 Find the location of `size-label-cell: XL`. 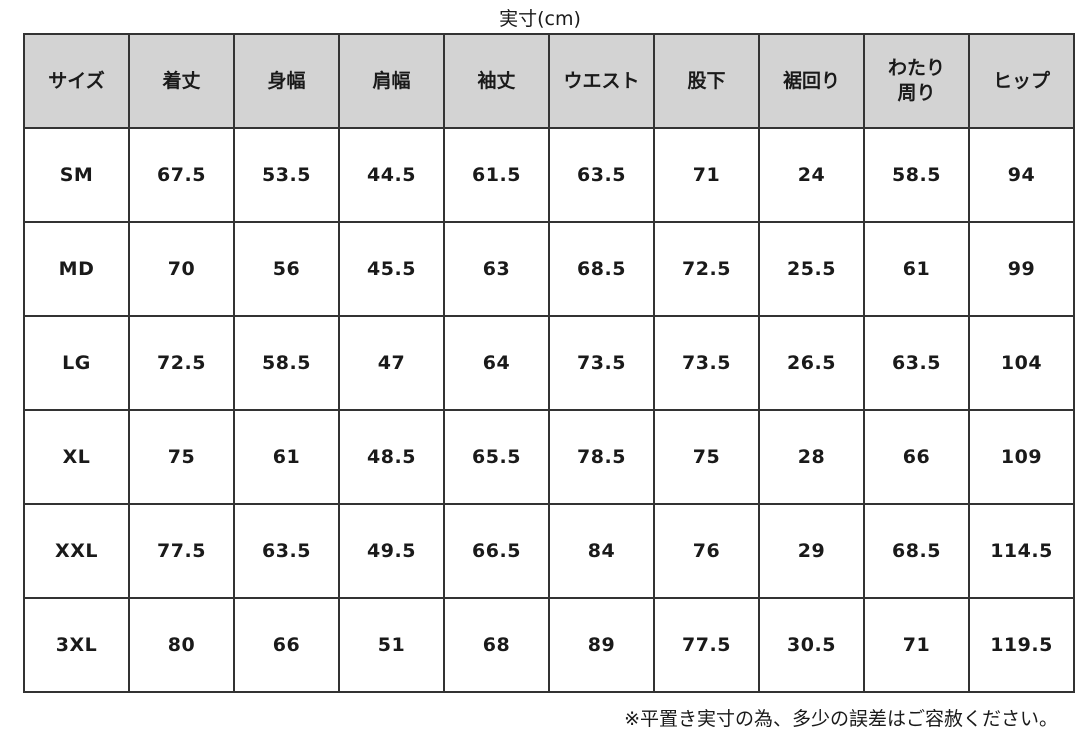

size-label-cell: XL is located at coordinates (76, 457).